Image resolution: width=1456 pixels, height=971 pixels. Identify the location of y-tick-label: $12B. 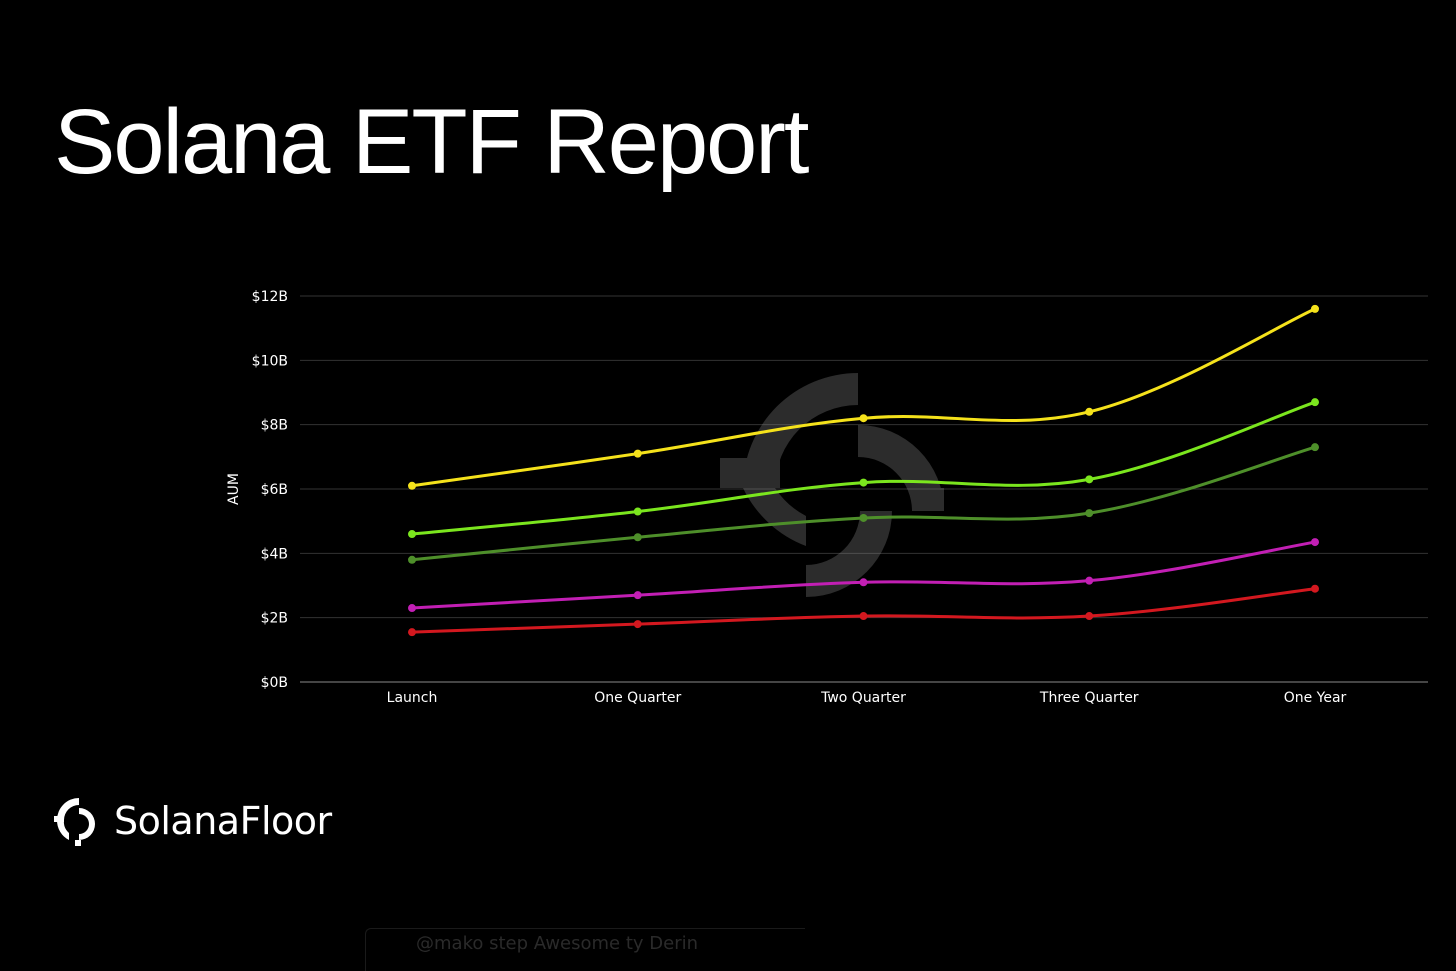
(270, 297).